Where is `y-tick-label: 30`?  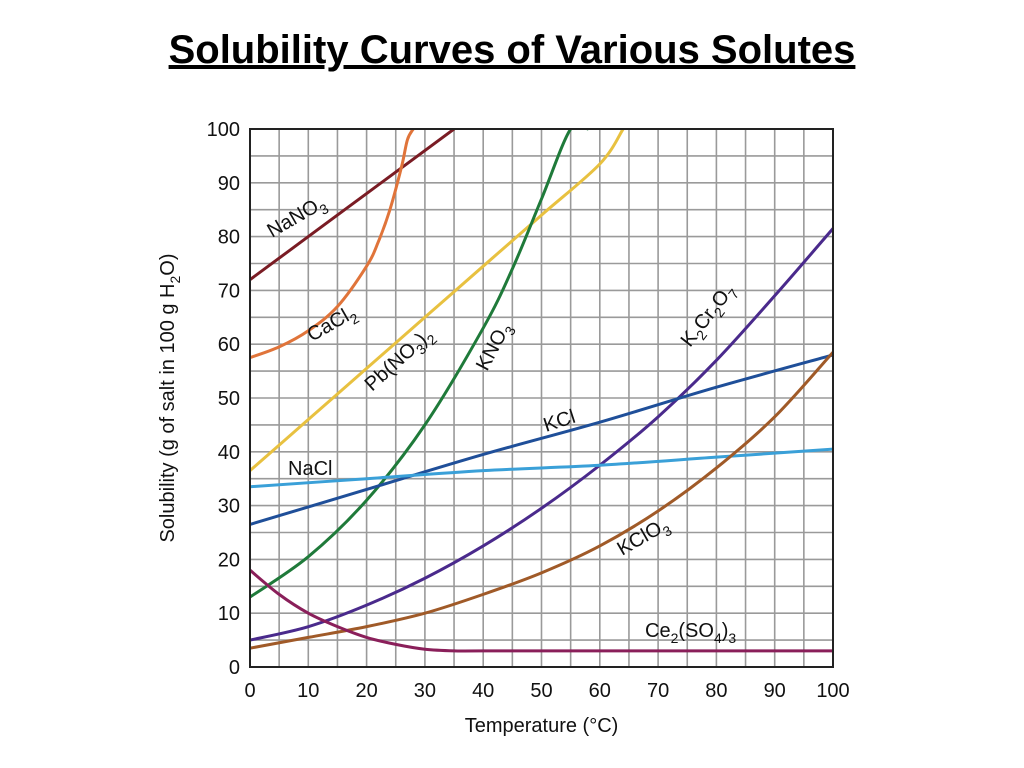 y-tick-label: 30 is located at coordinates (229, 507).